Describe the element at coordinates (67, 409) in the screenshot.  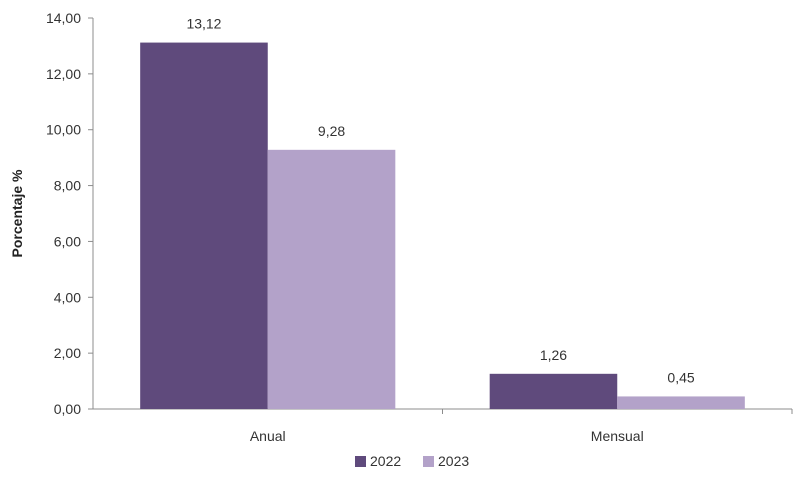
I see `y-tick-label: 0,00` at that location.